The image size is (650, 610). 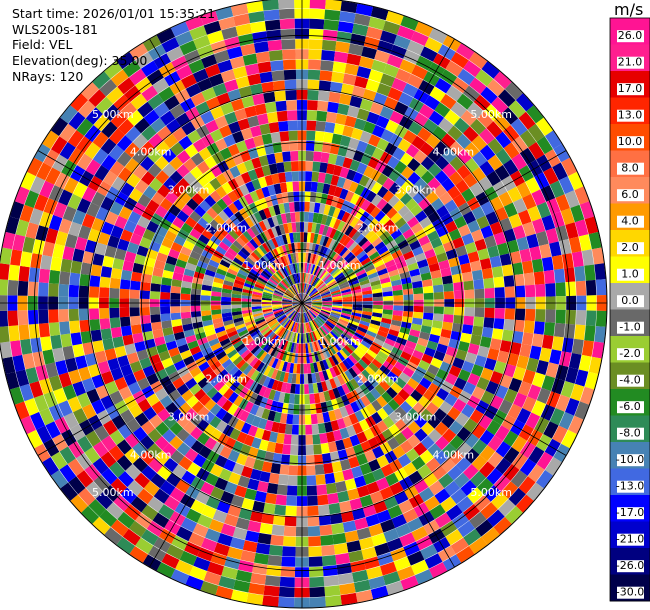 What do you see at coordinates (630, 274) in the screenshot?
I see `colorbar-tick-label: 1.0` at bounding box center [630, 274].